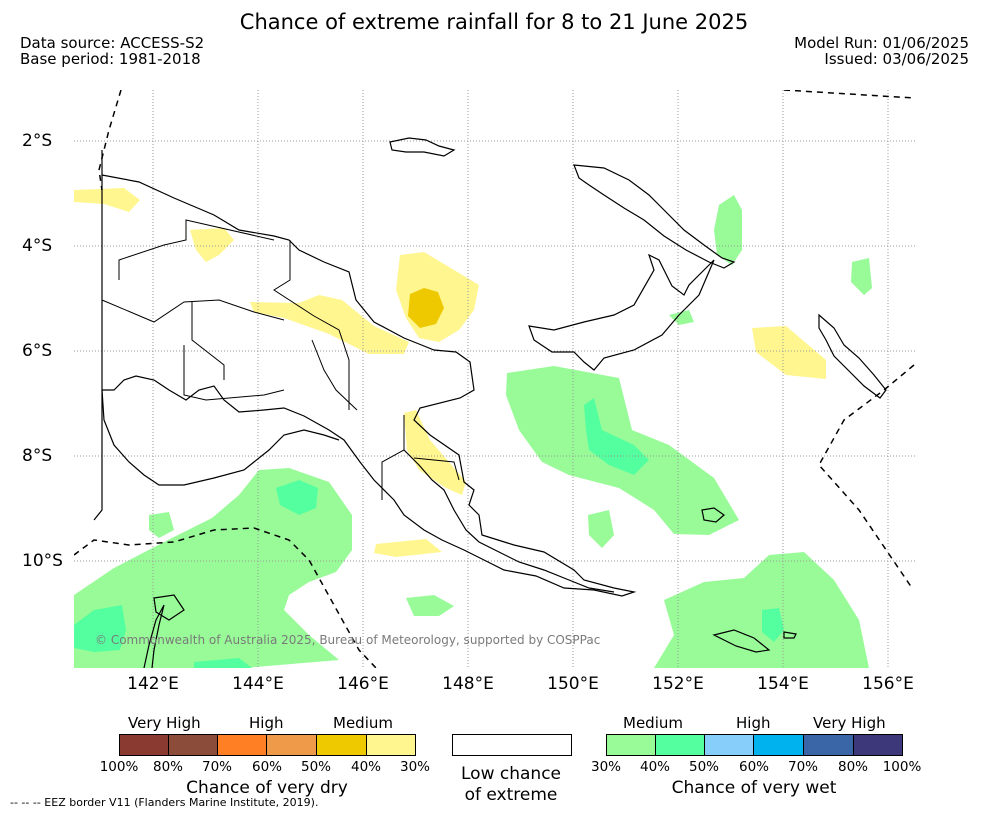  I want to click on legend-dry-tick: 100%, so click(119, 767).